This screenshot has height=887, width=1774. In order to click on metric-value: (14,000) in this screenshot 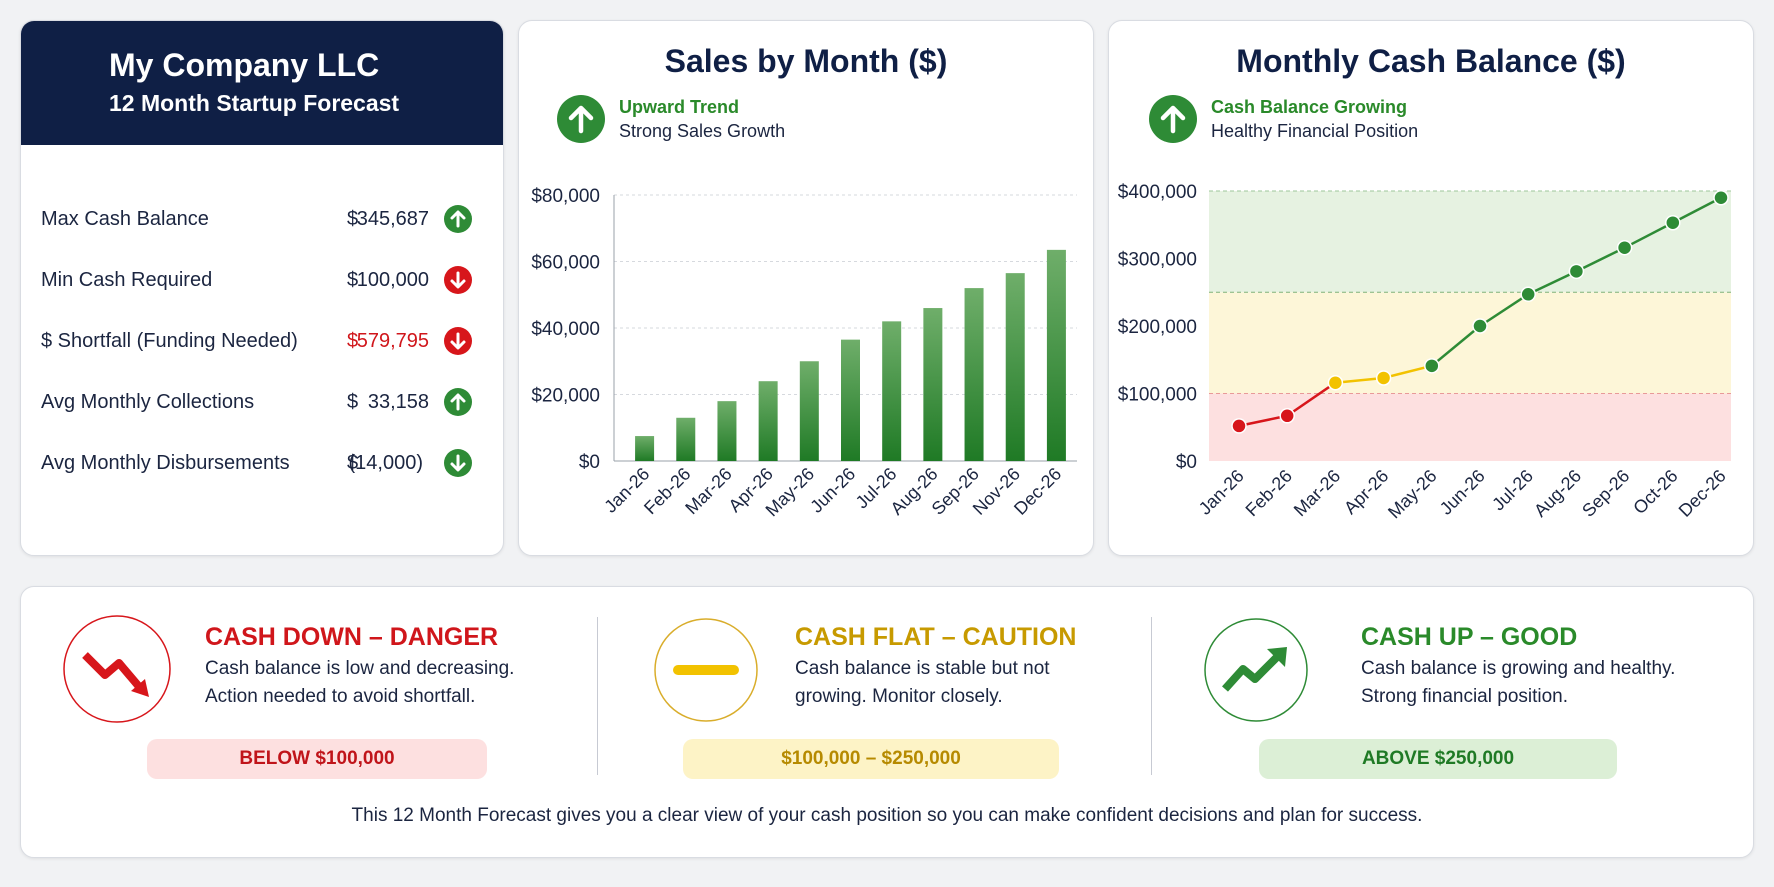, I will do `click(386, 462)`.